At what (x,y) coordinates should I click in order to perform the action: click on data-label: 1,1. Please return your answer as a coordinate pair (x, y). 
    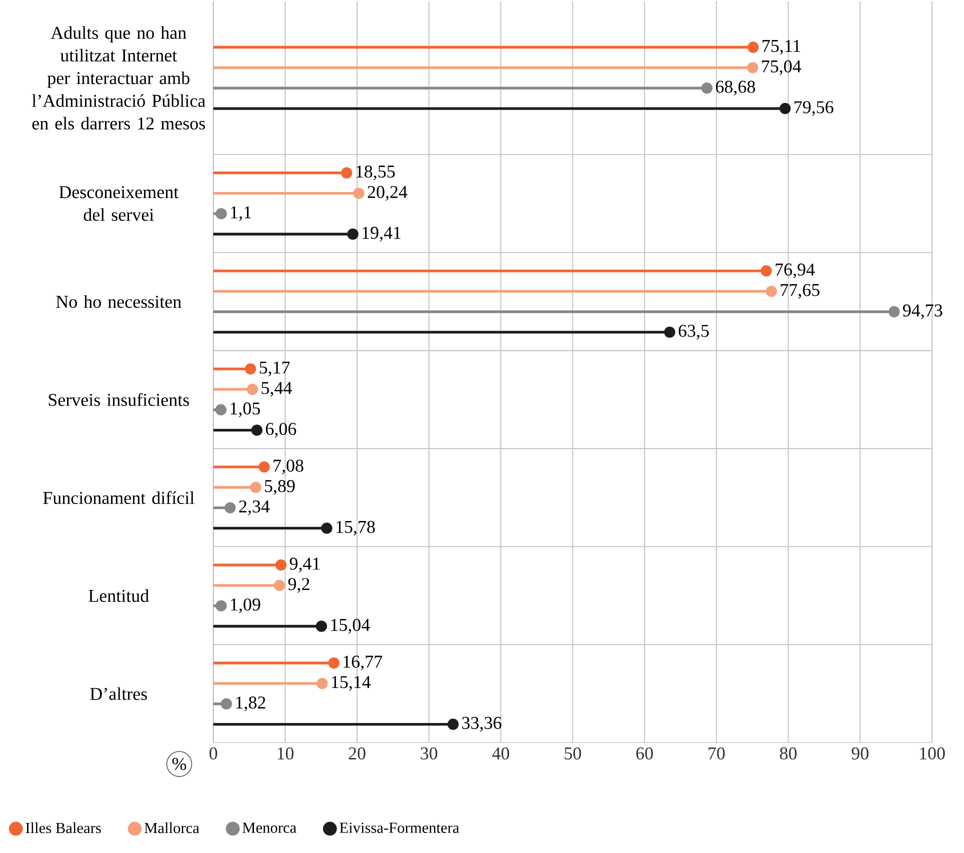
    Looking at the image, I should click on (241, 213).